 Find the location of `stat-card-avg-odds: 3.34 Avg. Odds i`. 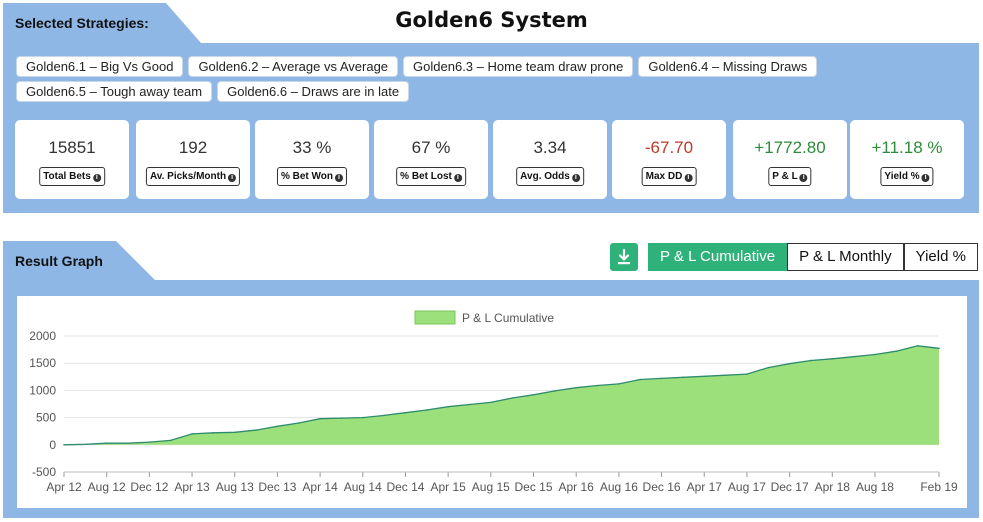

stat-card-avg-odds: 3.34 Avg. Odds i is located at coordinates (550, 159).